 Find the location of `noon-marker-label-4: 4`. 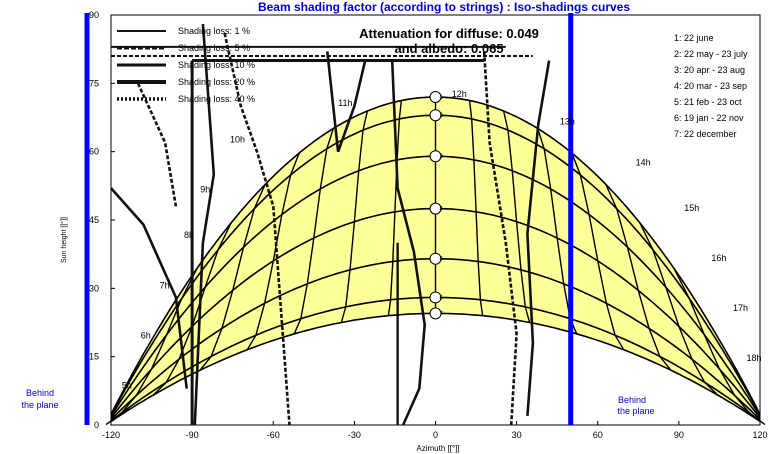

noon-marker-label-4: 4 is located at coordinates (442, 210).